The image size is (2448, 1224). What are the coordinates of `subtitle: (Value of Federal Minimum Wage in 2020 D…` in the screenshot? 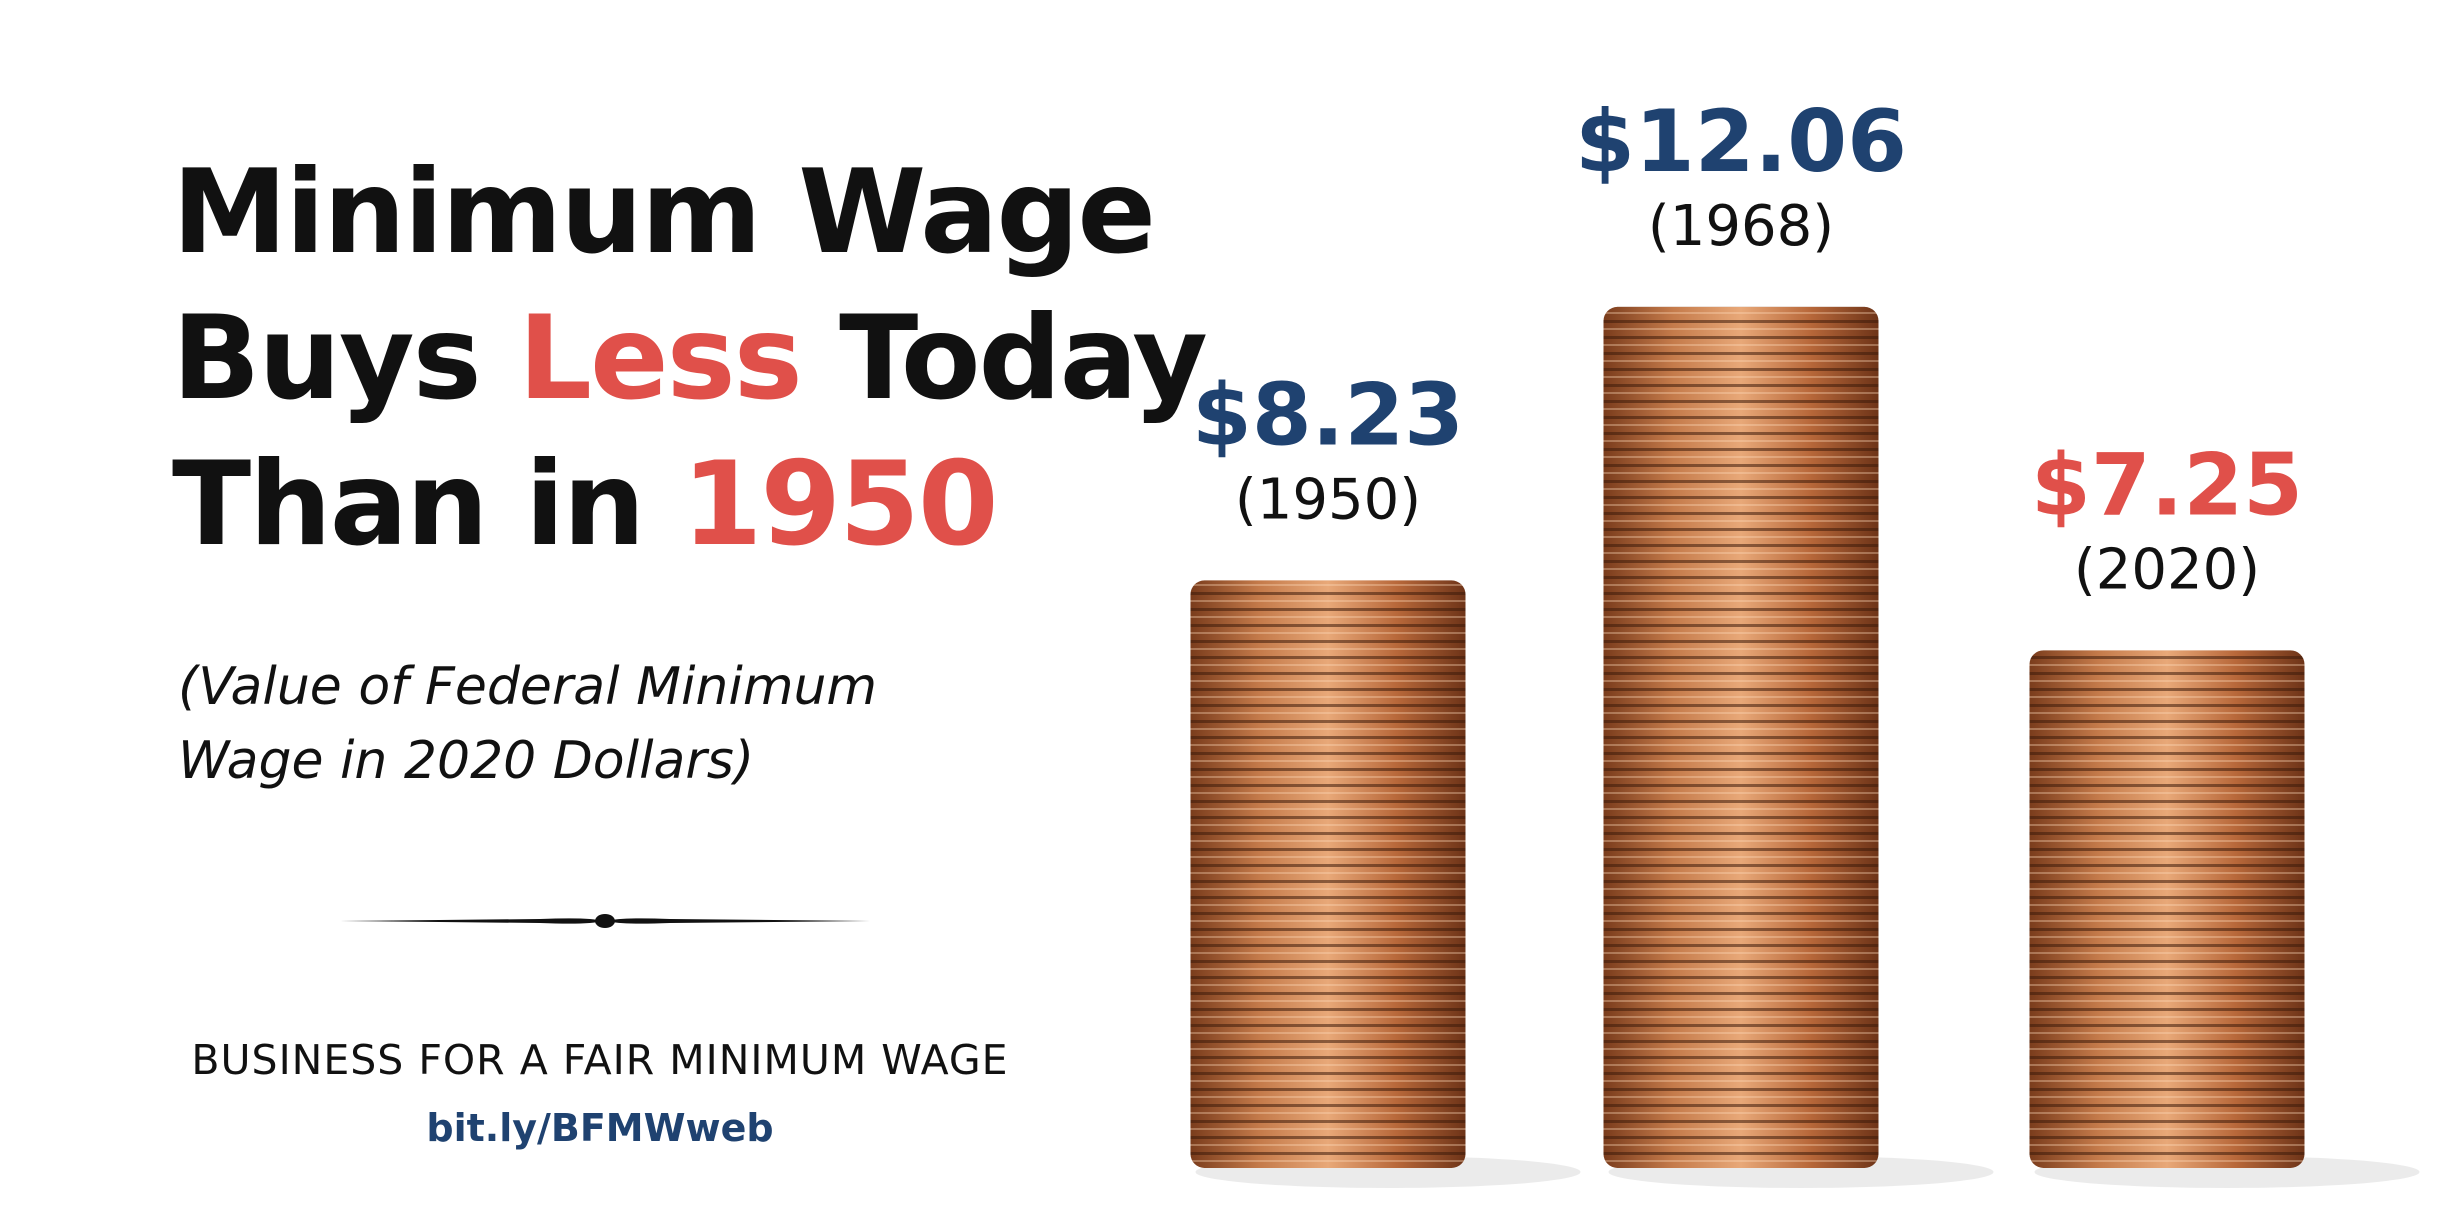 It's located at (528, 724).